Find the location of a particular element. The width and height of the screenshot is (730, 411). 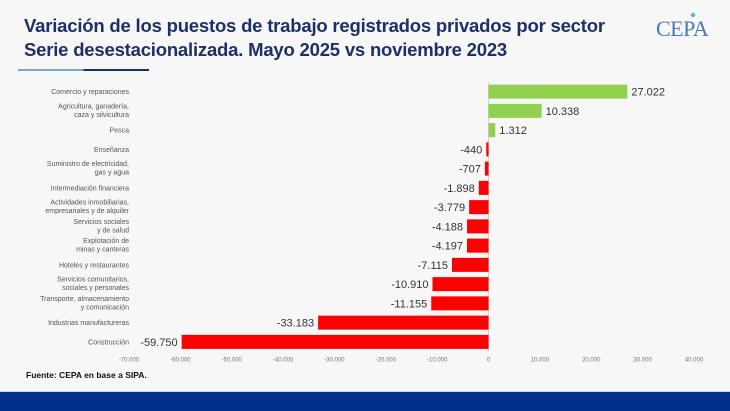

value-label: -11.155 is located at coordinates (409, 304).